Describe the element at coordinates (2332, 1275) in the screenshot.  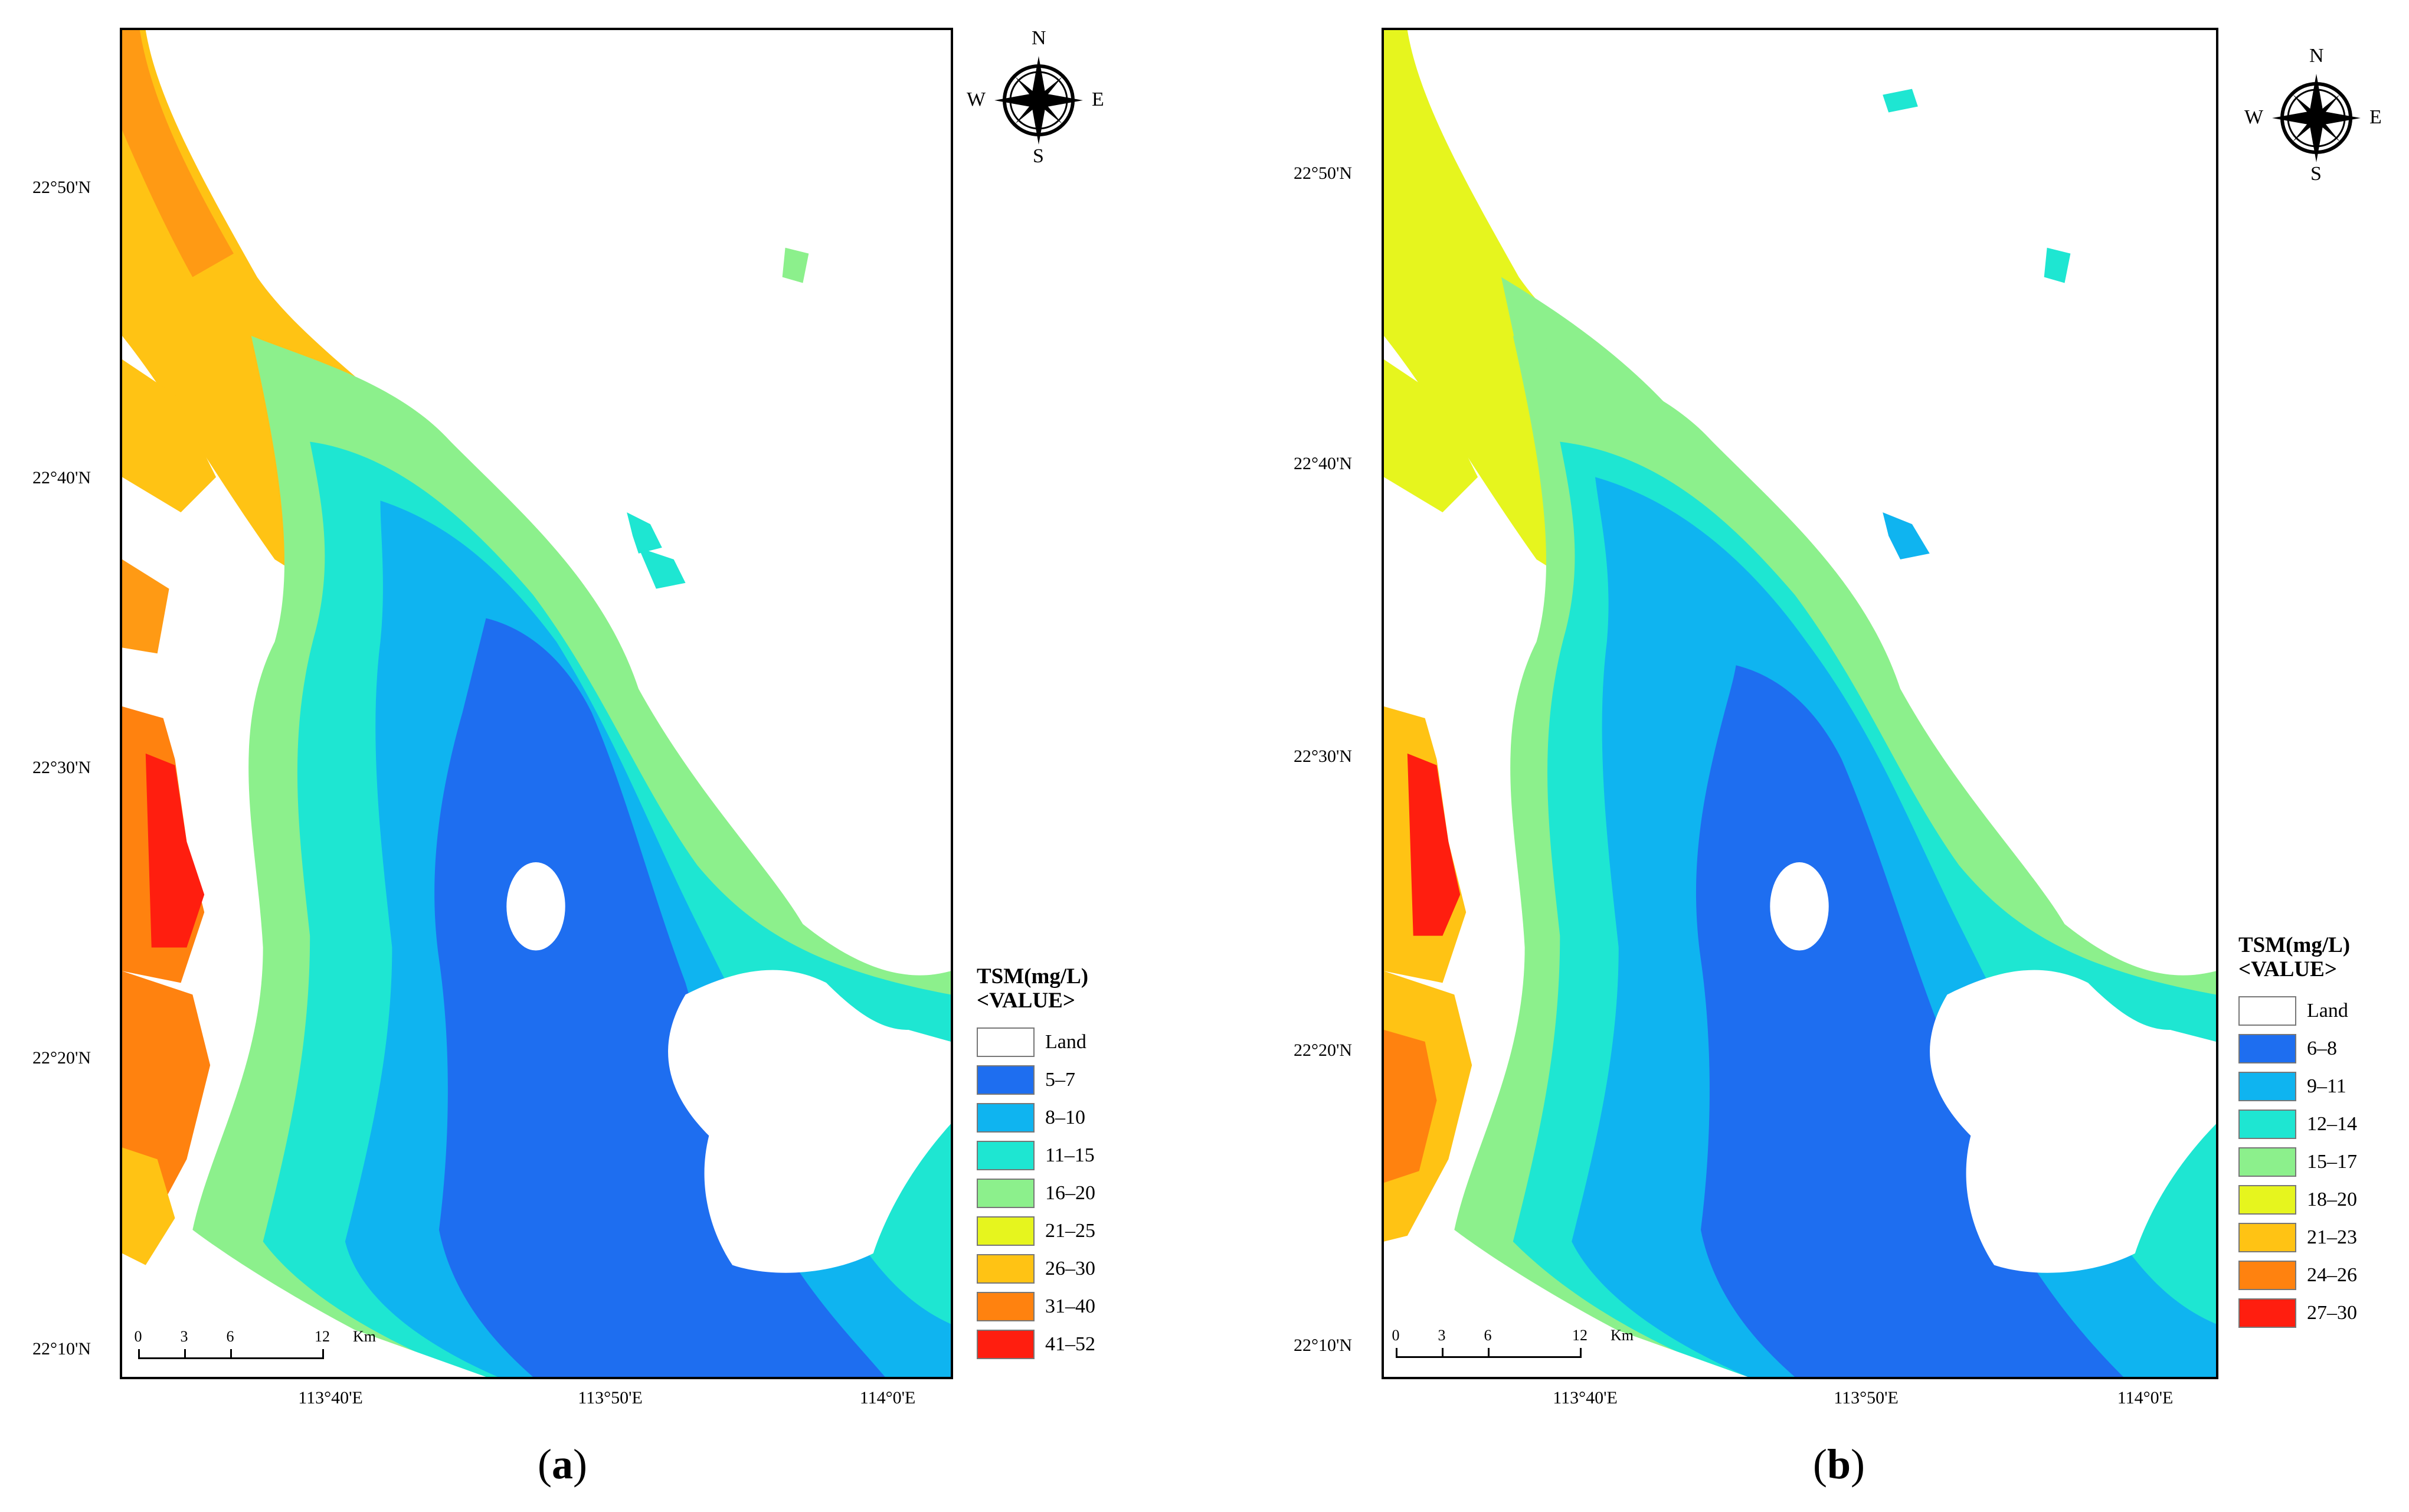
I see `legend-label: 24–26` at that location.